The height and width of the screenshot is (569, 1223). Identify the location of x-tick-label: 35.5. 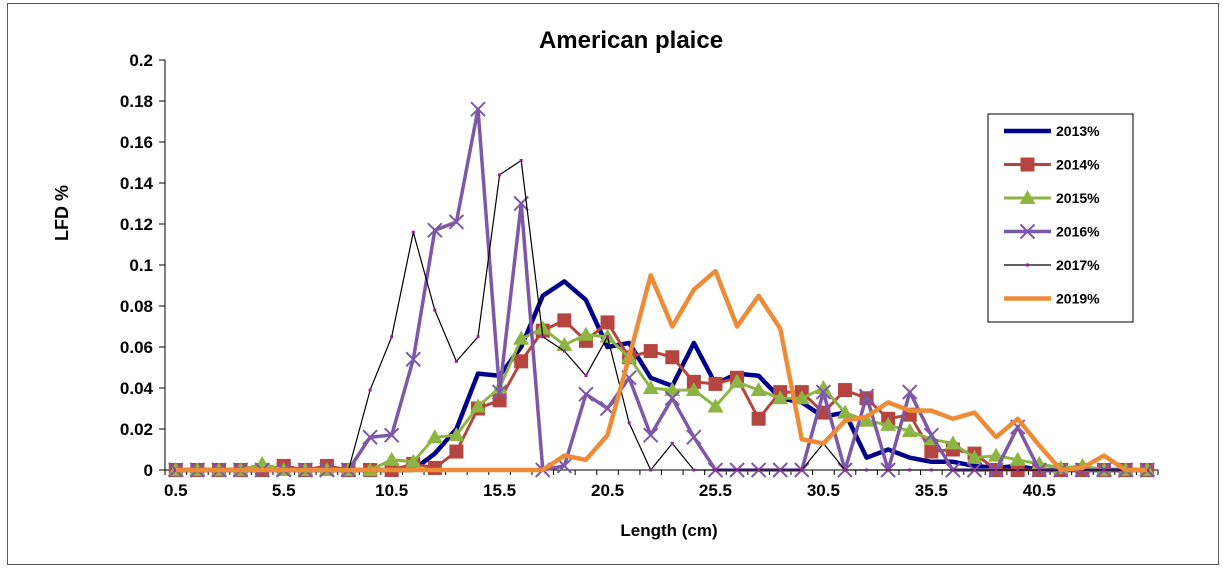
(931, 490).